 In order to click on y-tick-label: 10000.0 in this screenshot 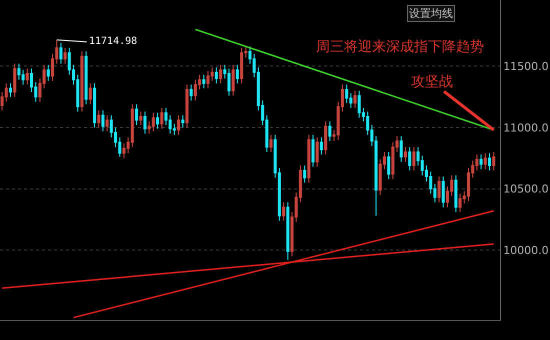, I will do `click(526, 250)`.